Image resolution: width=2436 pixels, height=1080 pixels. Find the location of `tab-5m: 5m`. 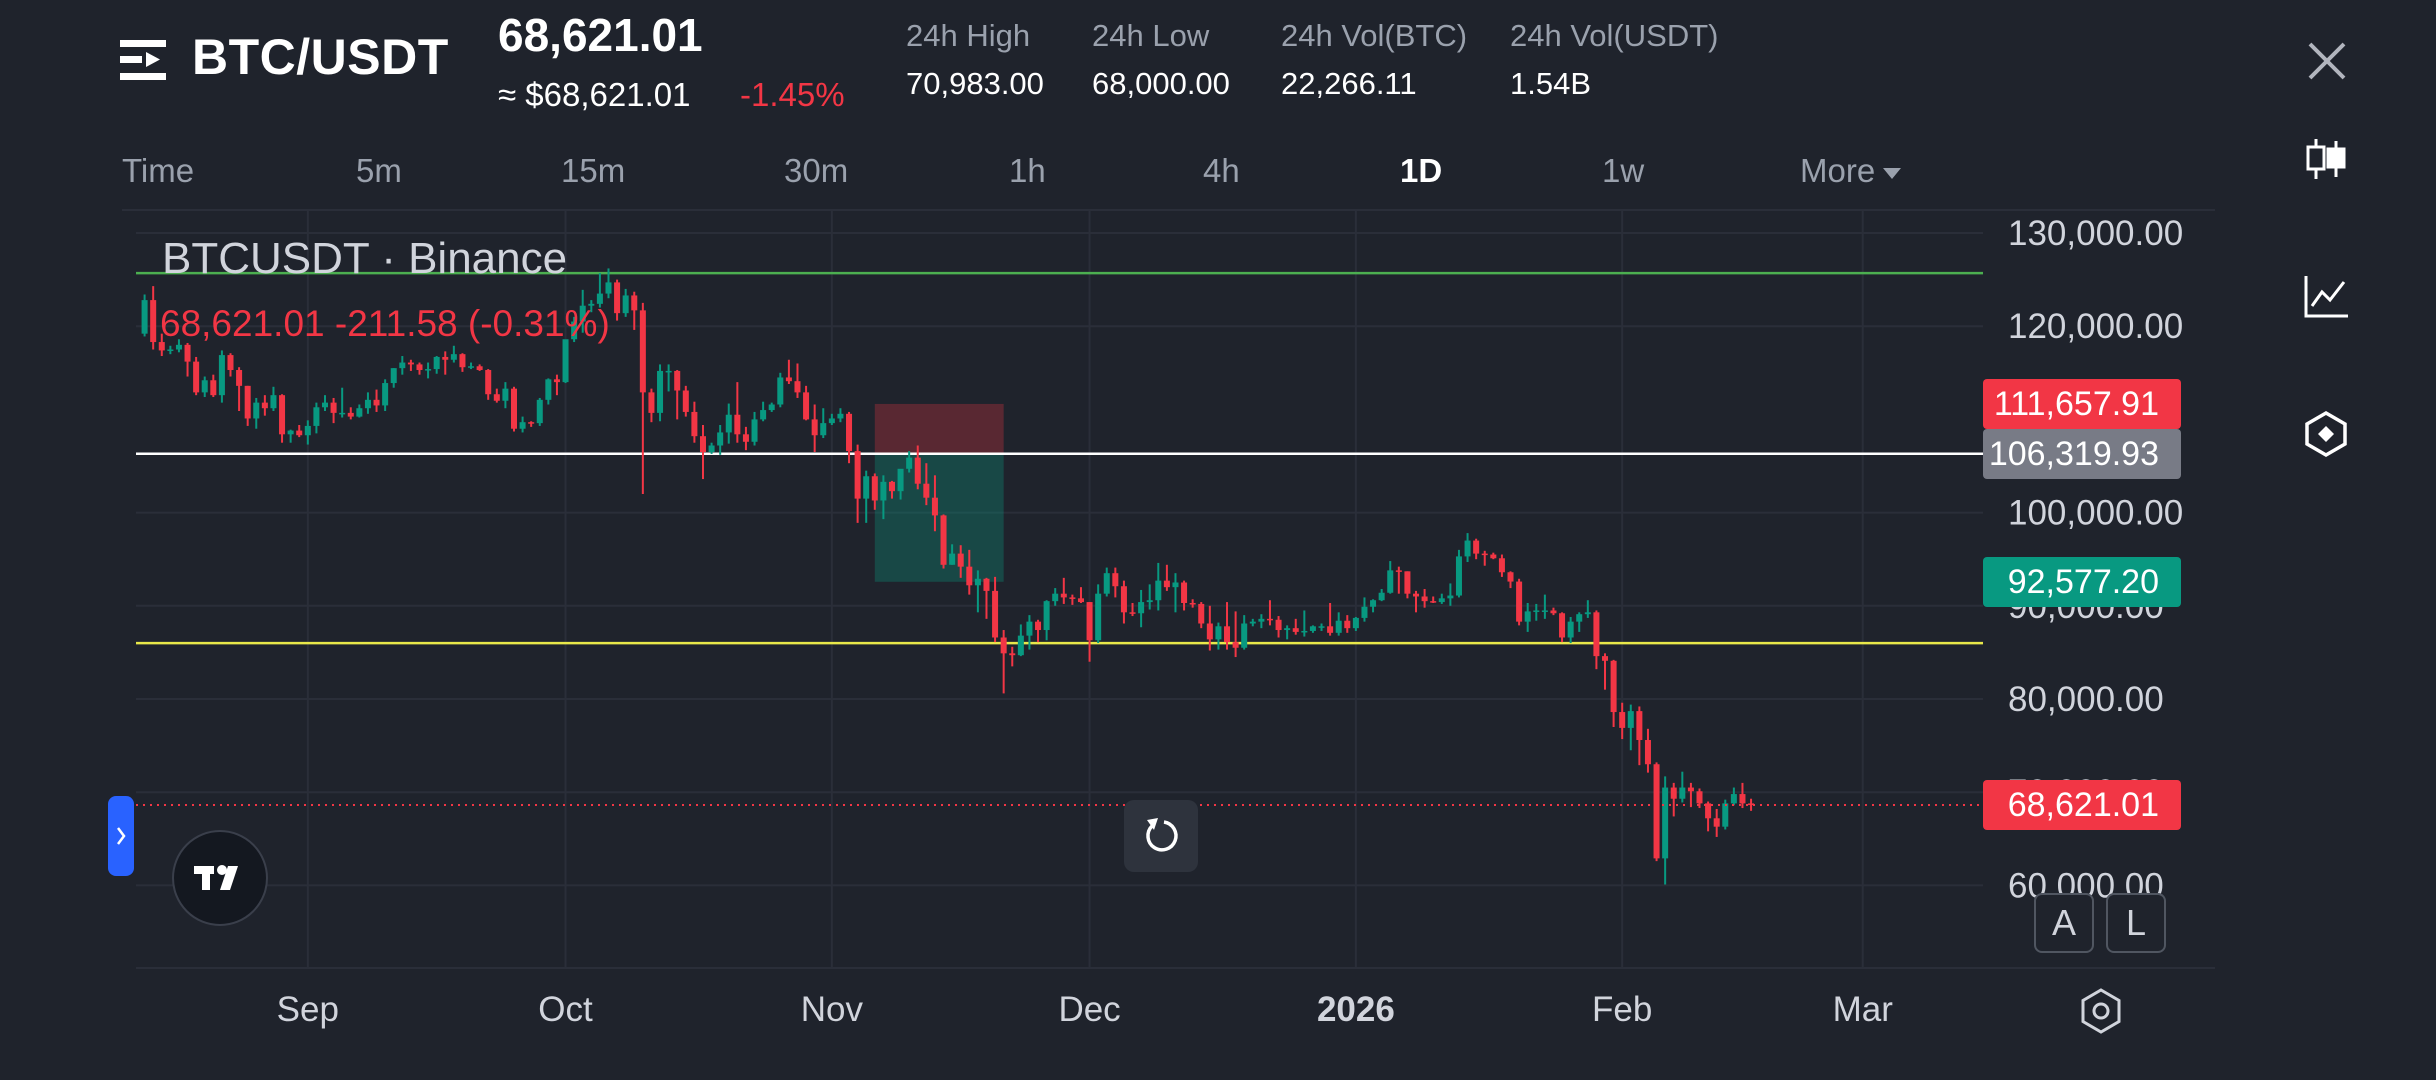

tab-5m: 5m is located at coordinates (379, 170).